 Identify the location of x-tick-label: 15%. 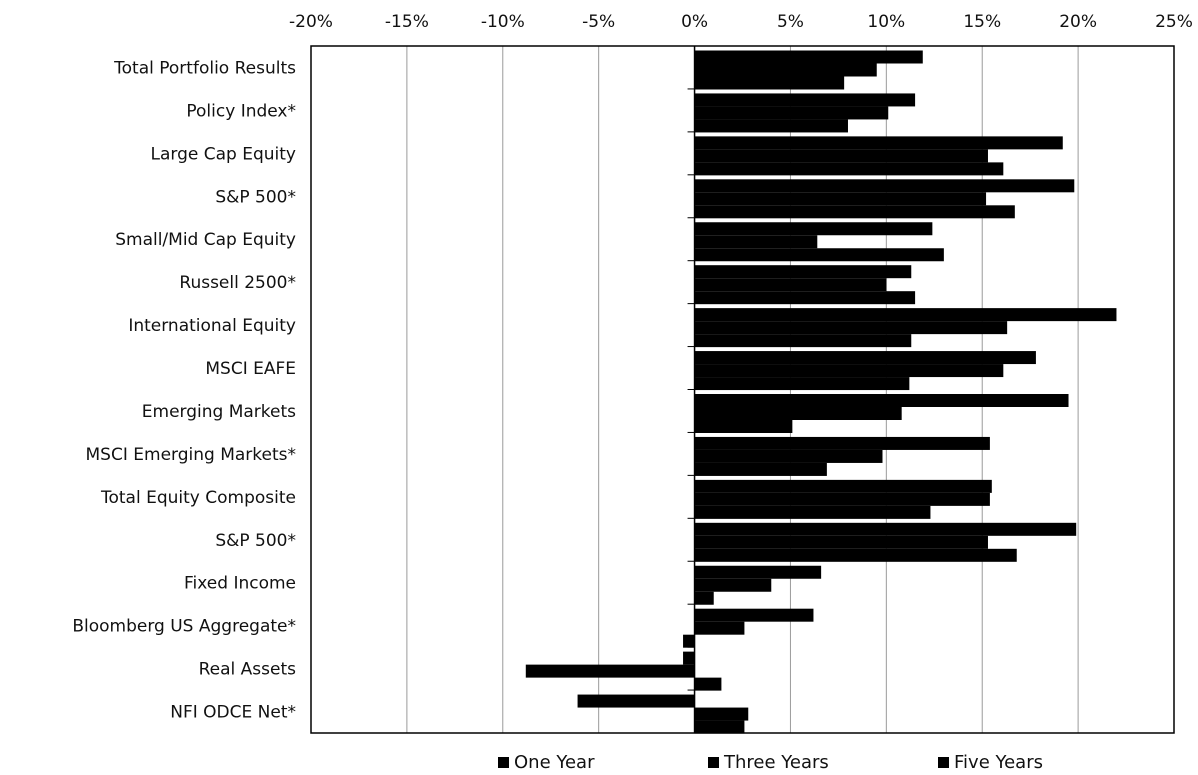
(982, 22).